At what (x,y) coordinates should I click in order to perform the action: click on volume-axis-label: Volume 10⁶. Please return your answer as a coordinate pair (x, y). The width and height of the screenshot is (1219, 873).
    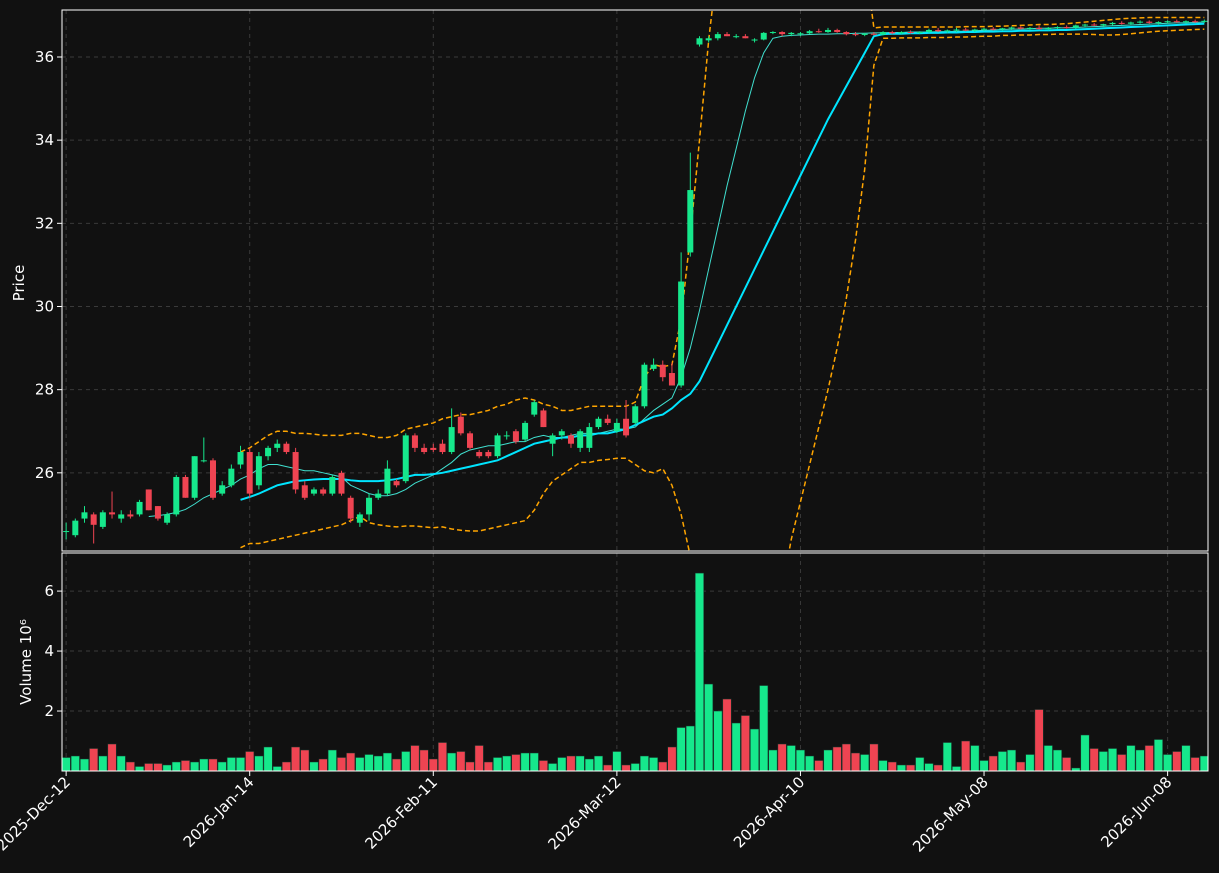
    Looking at the image, I should click on (26, 662).